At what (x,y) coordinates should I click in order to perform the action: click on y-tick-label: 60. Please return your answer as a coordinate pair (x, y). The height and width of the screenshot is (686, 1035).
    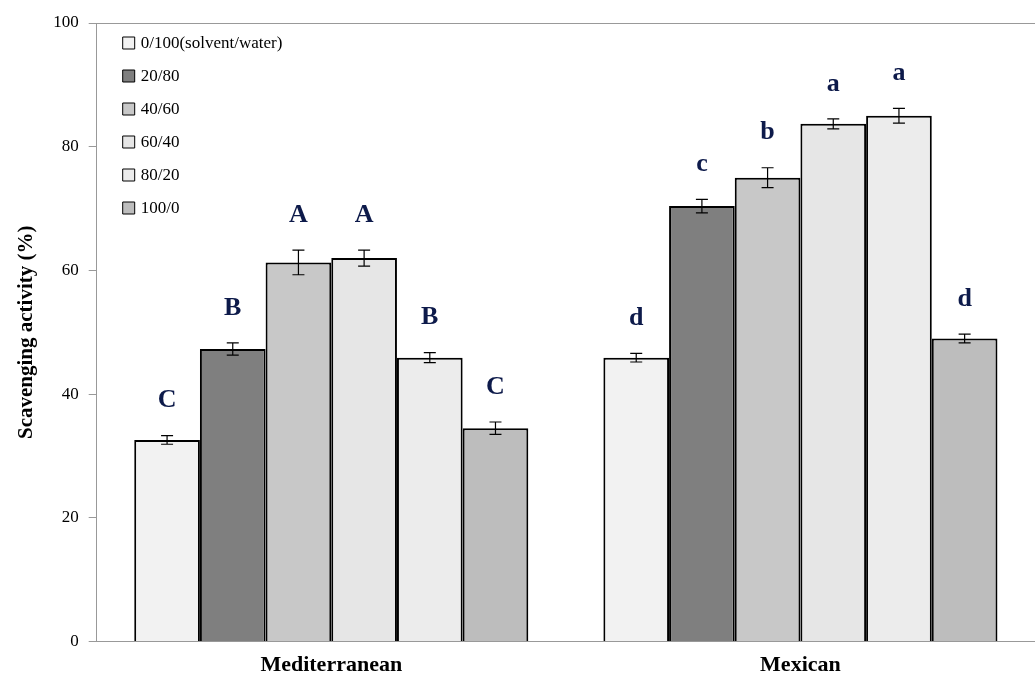
    Looking at the image, I should click on (70, 269).